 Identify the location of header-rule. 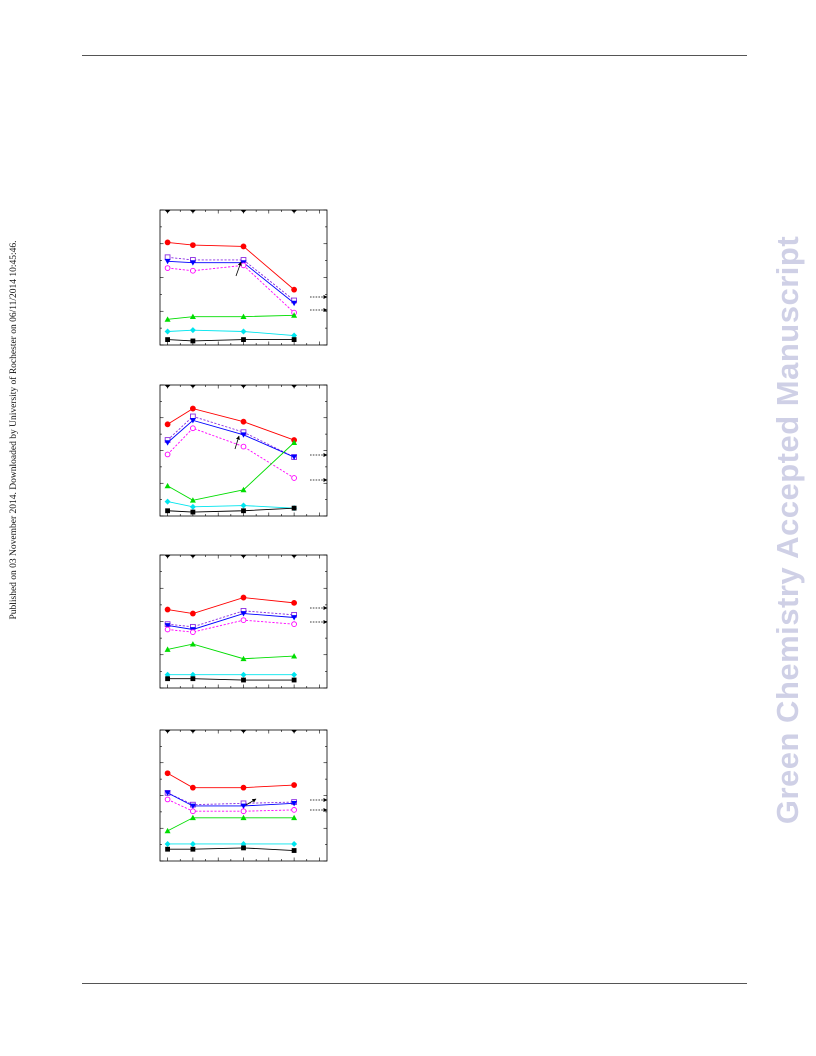
(414, 55).